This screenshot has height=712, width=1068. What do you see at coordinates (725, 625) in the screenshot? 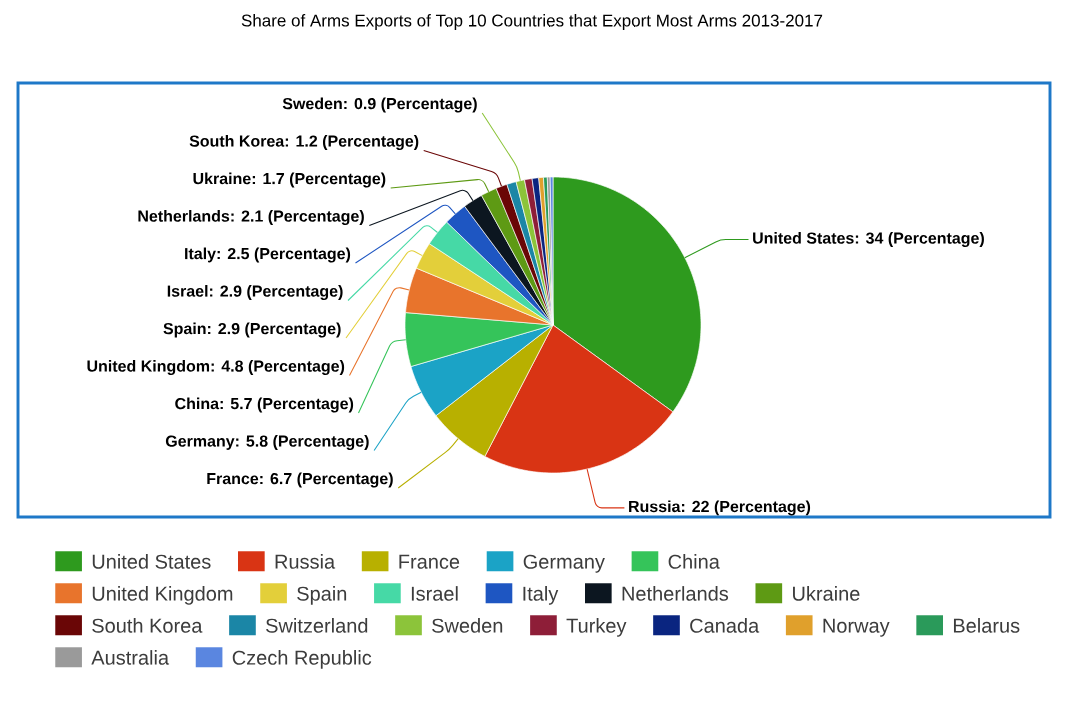
I see `legend-label: Canada` at bounding box center [725, 625].